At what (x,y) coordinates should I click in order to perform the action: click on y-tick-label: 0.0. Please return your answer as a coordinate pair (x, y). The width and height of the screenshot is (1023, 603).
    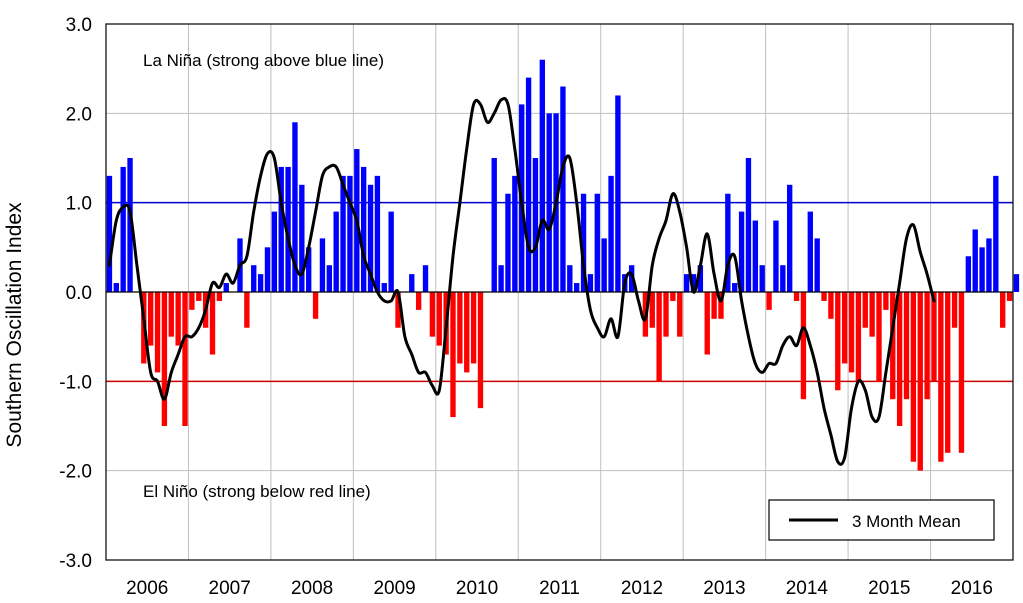
    Looking at the image, I should click on (79, 293).